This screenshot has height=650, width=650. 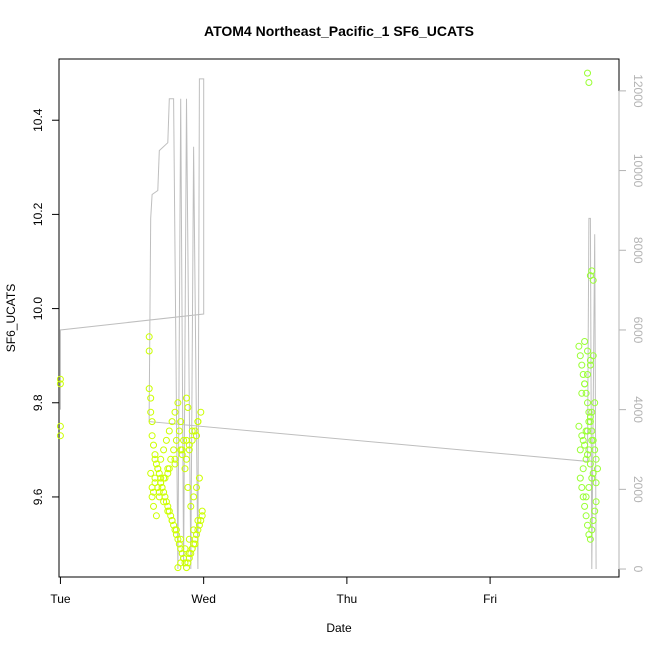 I want to click on x-axis-label: Date, so click(x=339, y=628).